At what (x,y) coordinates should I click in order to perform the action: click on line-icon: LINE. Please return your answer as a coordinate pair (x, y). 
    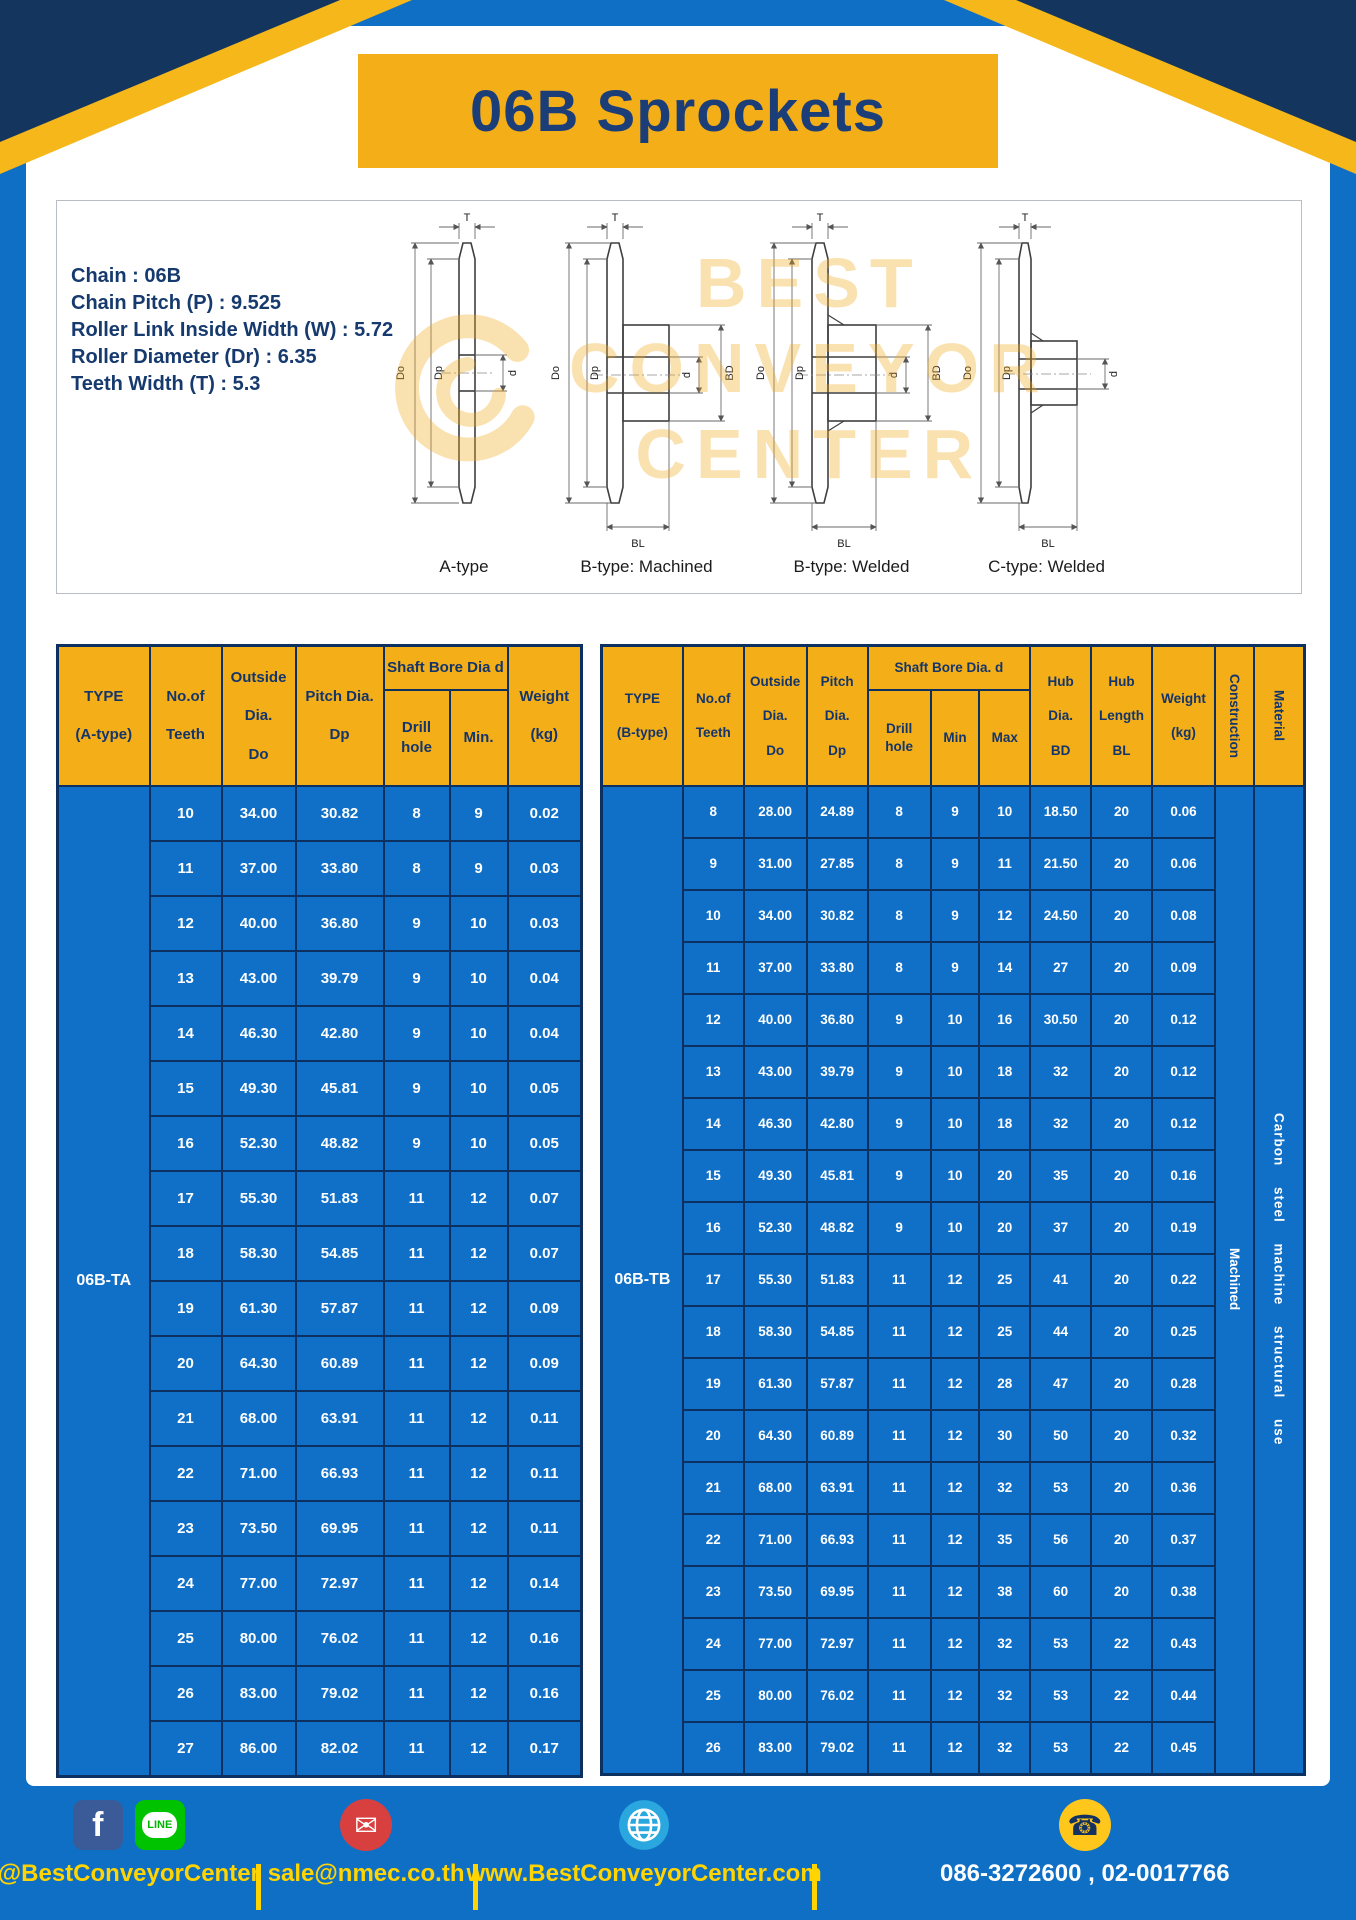
    Looking at the image, I should click on (159, 1825).